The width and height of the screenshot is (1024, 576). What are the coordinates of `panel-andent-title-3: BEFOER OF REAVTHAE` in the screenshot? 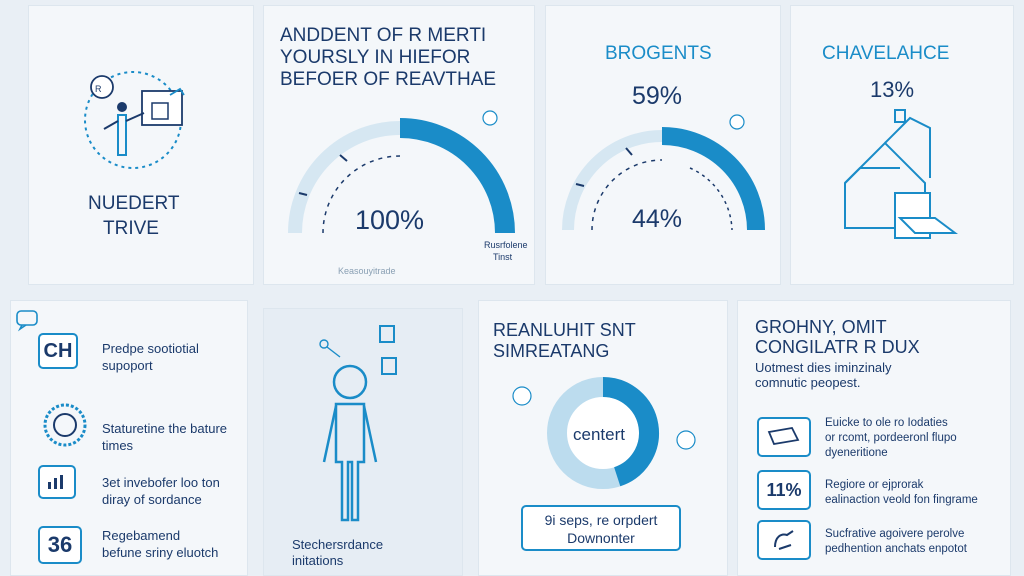 It's located at (388, 79).